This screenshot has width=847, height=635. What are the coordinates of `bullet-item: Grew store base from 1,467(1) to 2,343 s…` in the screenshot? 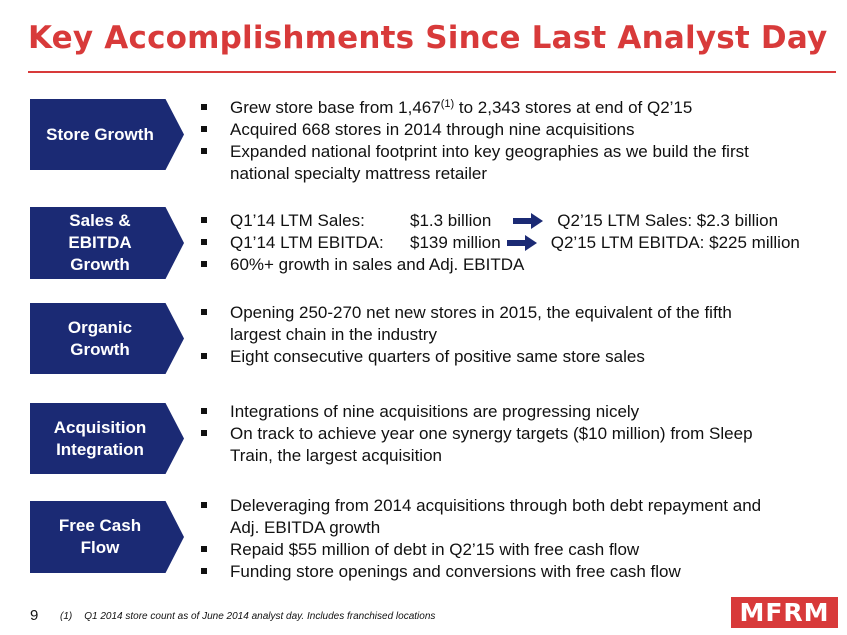 It's located at (519, 108).